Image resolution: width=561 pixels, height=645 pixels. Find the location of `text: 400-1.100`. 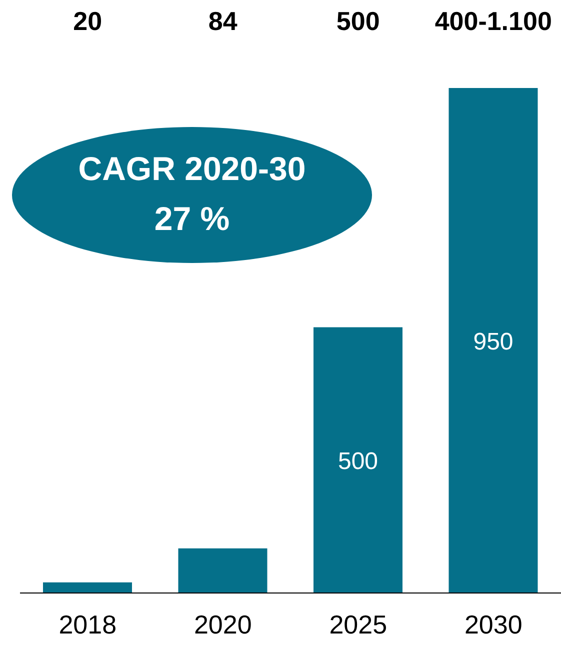

text: 400-1.100 is located at coordinates (493, 21).